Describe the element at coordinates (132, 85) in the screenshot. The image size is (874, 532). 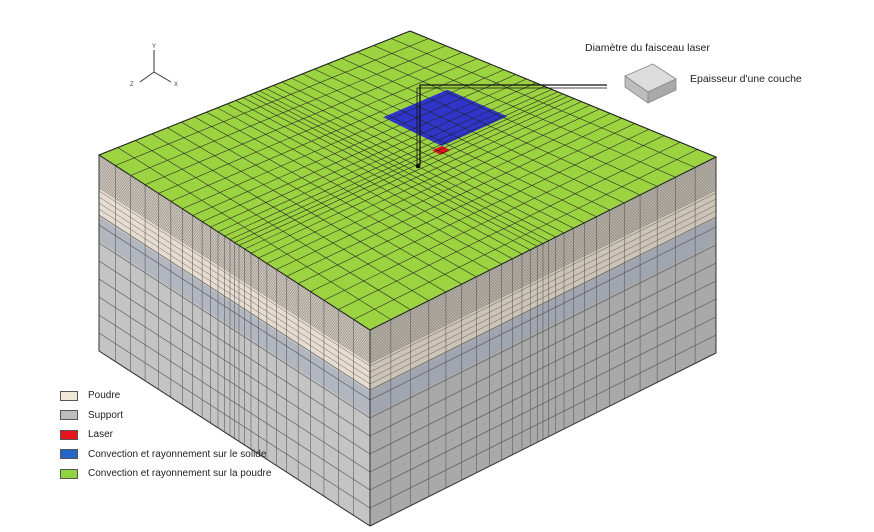
I see `axis-z-label: Z` at that location.